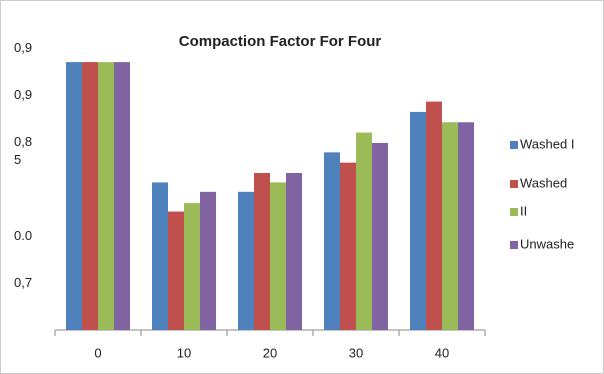 The height and width of the screenshot is (374, 604). Describe the element at coordinates (543, 182) in the screenshot. I see `legend-label: Washed` at that location.